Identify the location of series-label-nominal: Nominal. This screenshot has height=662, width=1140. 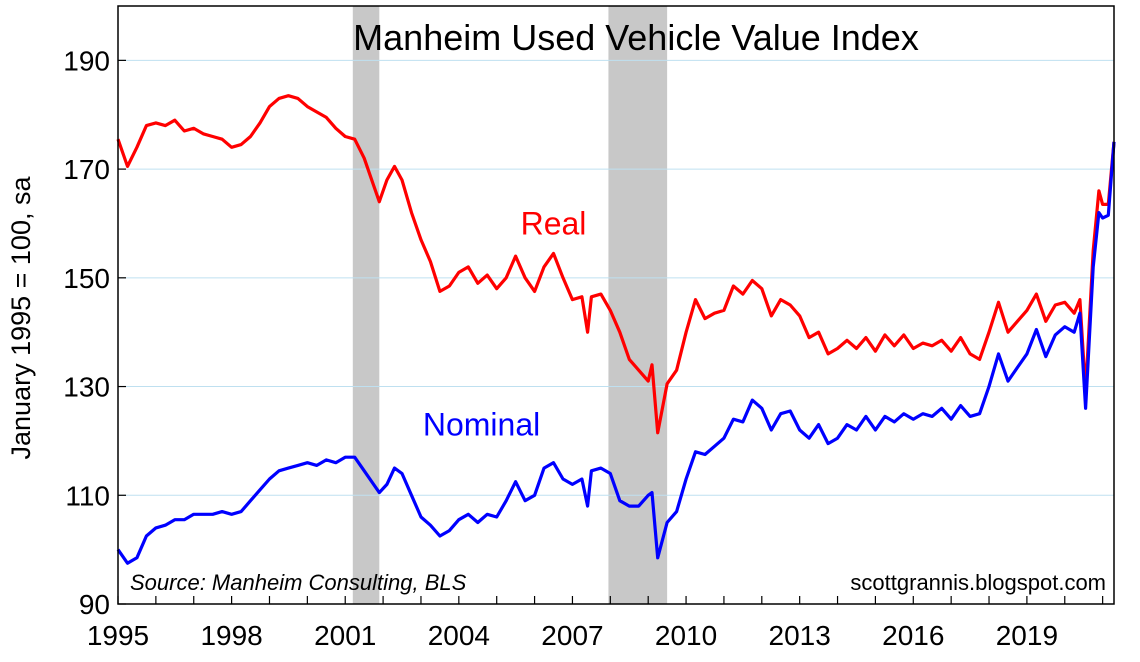
(481, 424).